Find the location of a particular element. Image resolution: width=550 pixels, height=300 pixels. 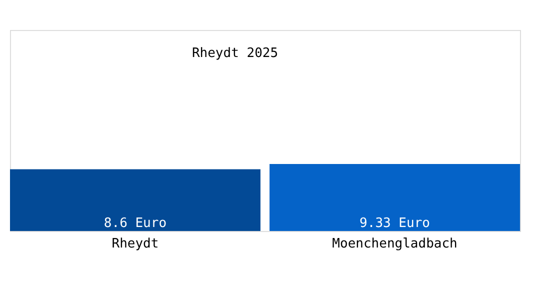

text: Rheydt 2025 is located at coordinates (235, 53).